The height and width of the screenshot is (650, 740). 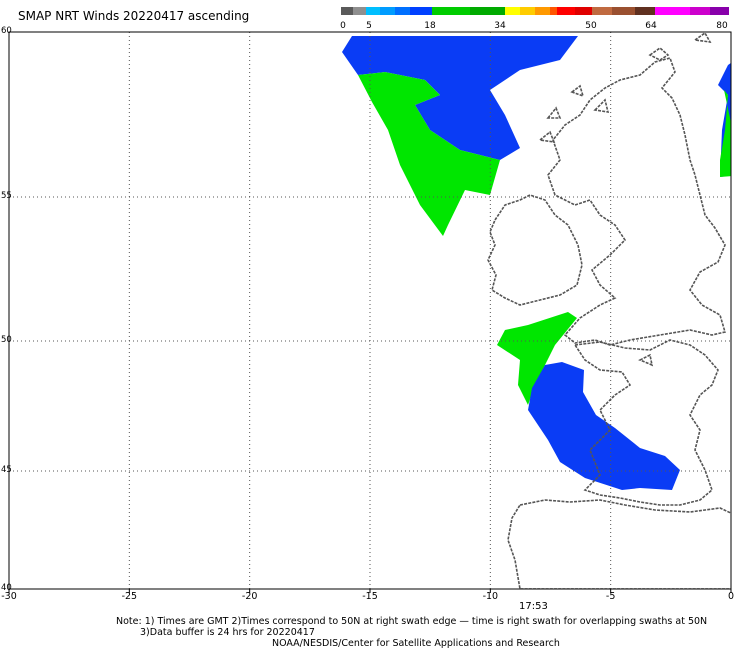 I want to click on wind-swath-blue-south, so click(x=604, y=426).